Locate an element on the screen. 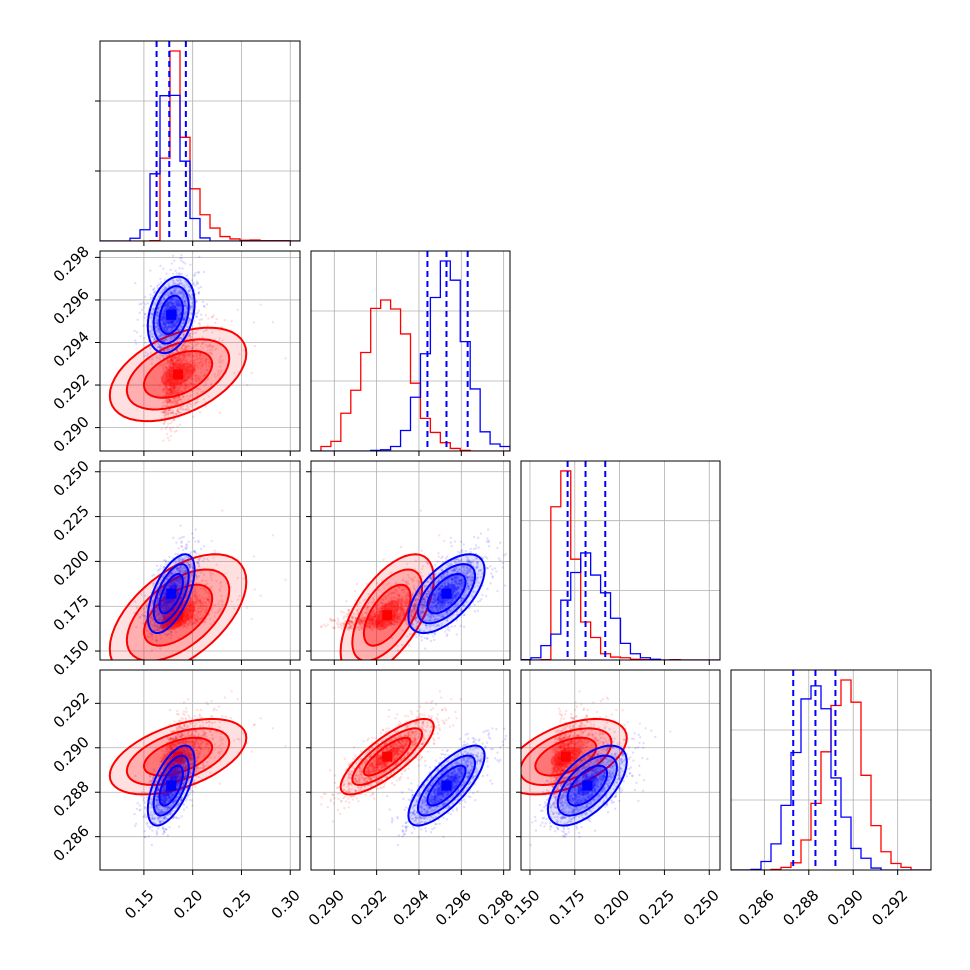  y-tick-label: 0.298 is located at coordinates (71, 264).